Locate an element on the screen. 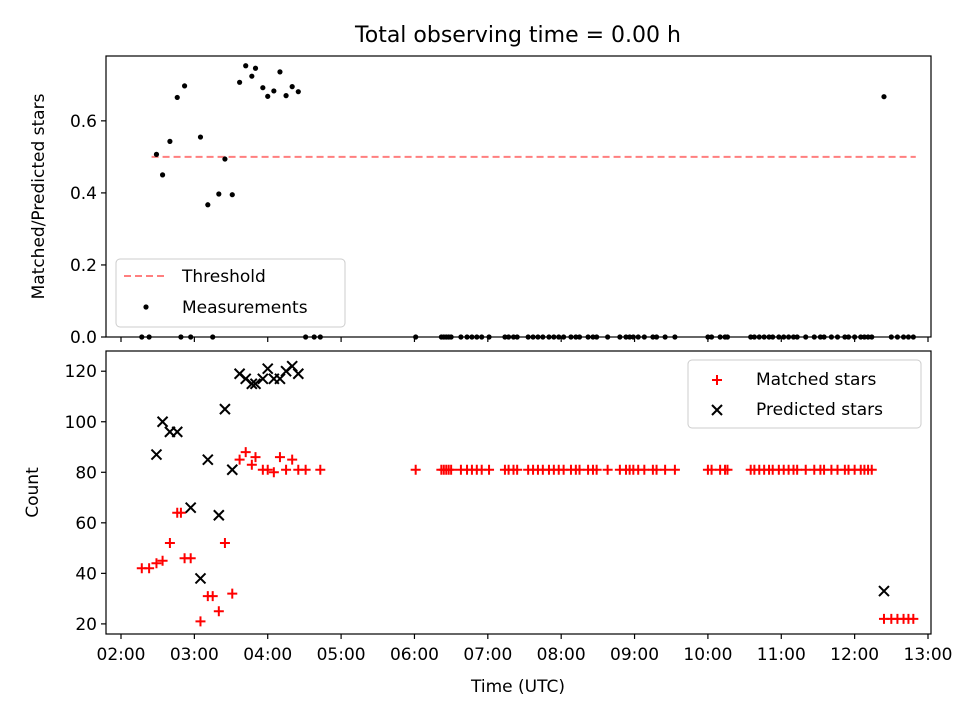 The width and height of the screenshot is (960, 720). count-y-tick-label: 100 is located at coordinates (81, 423).